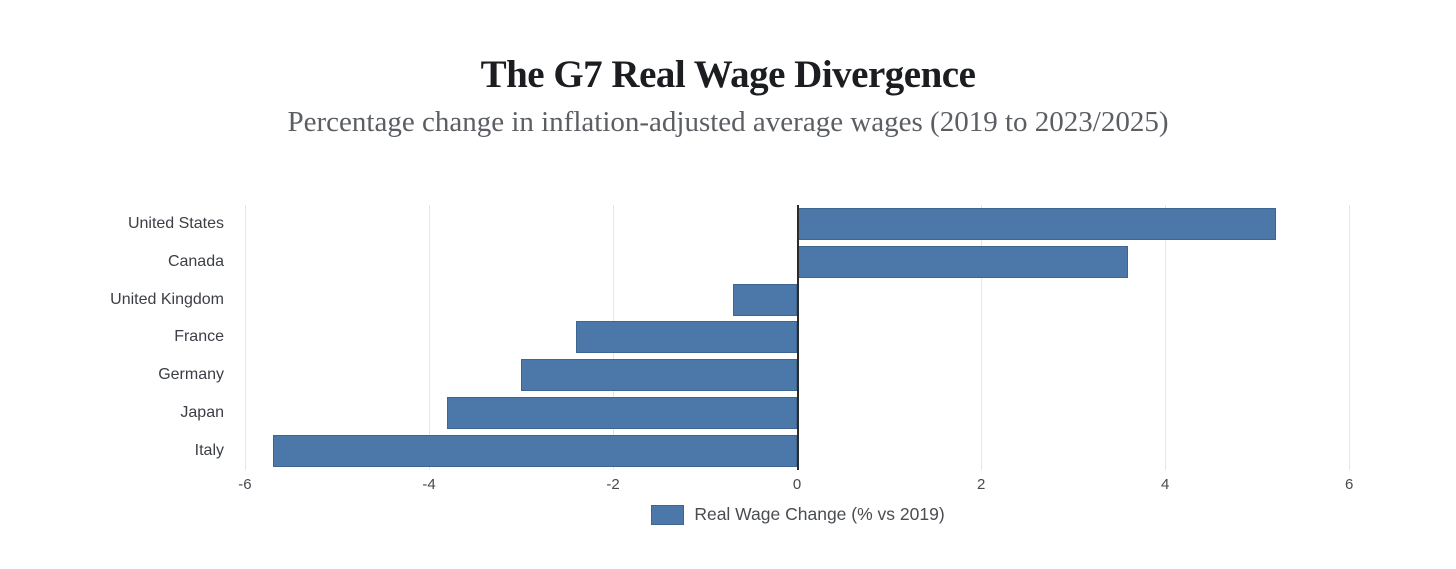  What do you see at coordinates (195, 261) in the screenshot?
I see `y-axis-label-canada: Canada` at bounding box center [195, 261].